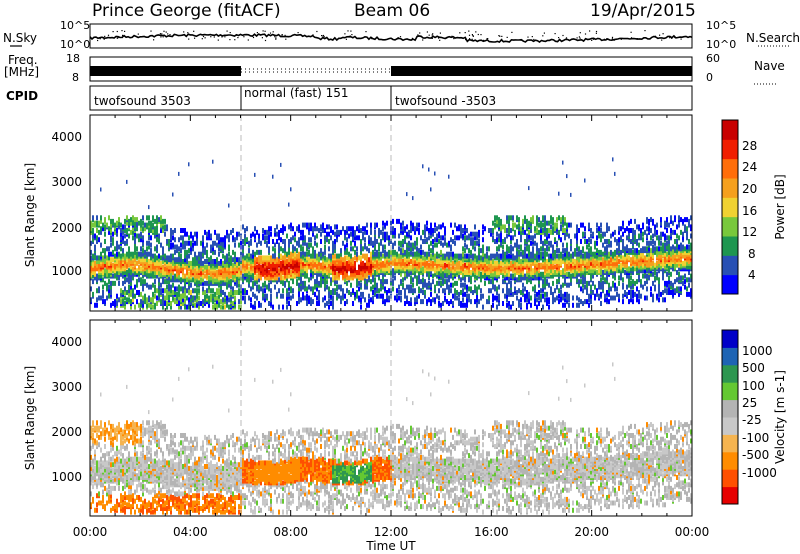 The height and width of the screenshot is (554, 800). I want to click on freq-label-line2: [MHz], so click(21, 72).